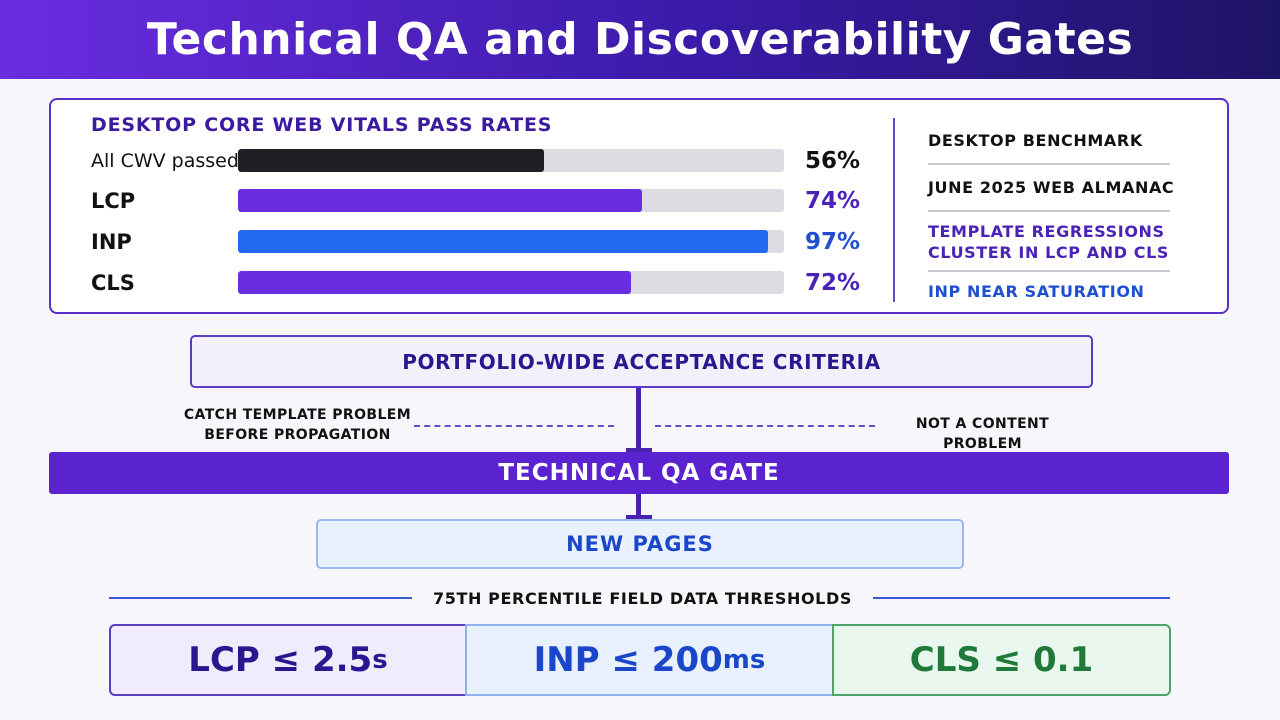 The image size is (1280, 720). I want to click on threshold-cls-text: CLS ≤ 0.1, so click(1001, 660).